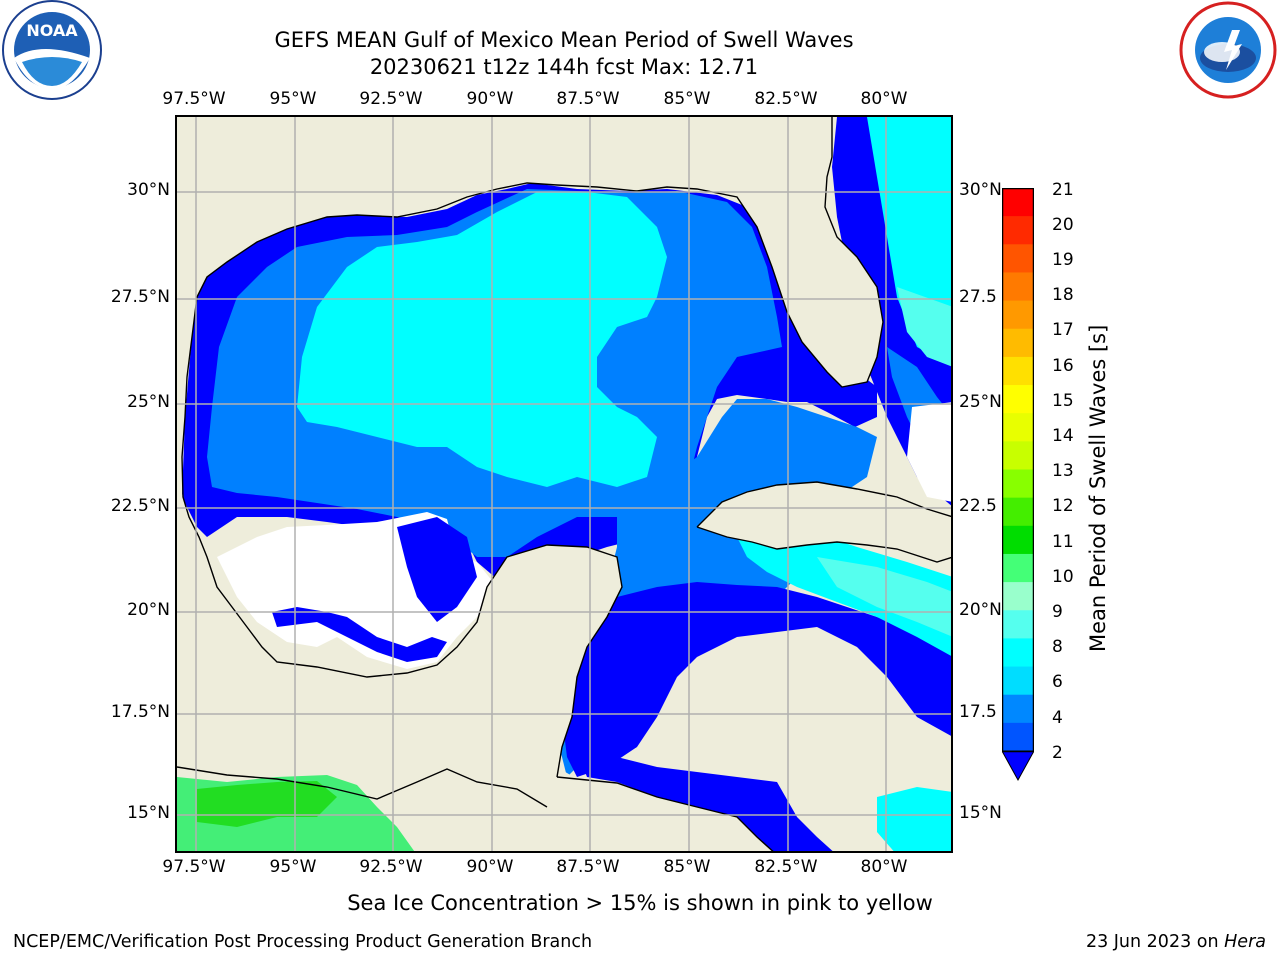  What do you see at coordinates (1063, 225) in the screenshot?
I see `colorbar-tick: 20` at bounding box center [1063, 225].